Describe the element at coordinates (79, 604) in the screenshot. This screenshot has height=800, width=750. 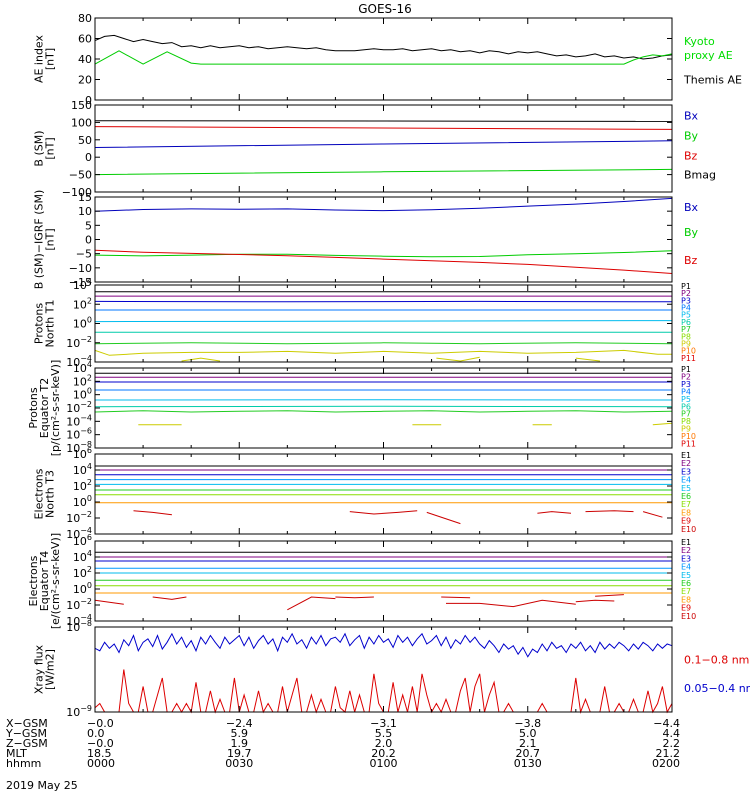
I see `y-tick-label: 10−2` at that location.